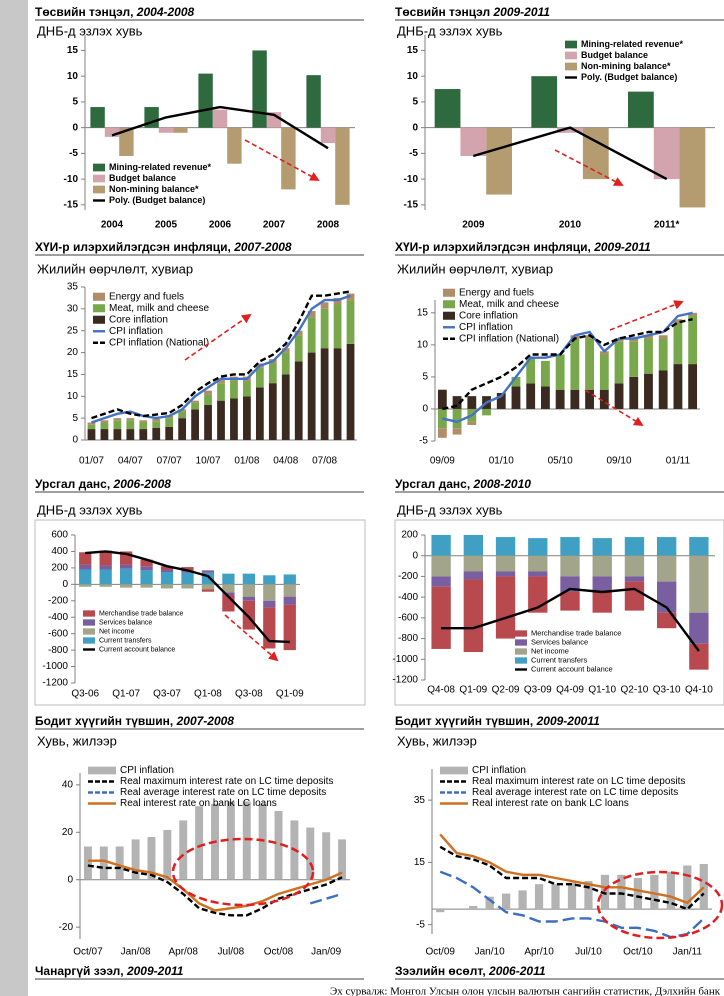 The image size is (724, 996). I want to click on section-title: Зээлийн өсөлт, 2006-2011, so click(470, 971).